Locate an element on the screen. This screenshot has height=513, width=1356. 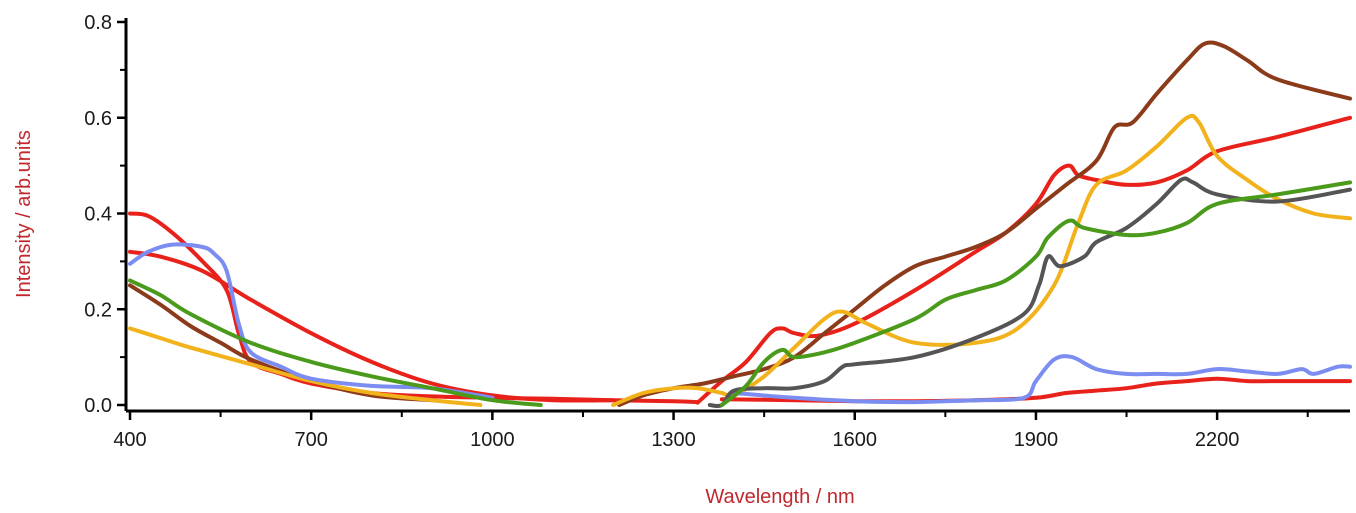
x-tick-label: 2200 is located at coordinates (1217, 440).